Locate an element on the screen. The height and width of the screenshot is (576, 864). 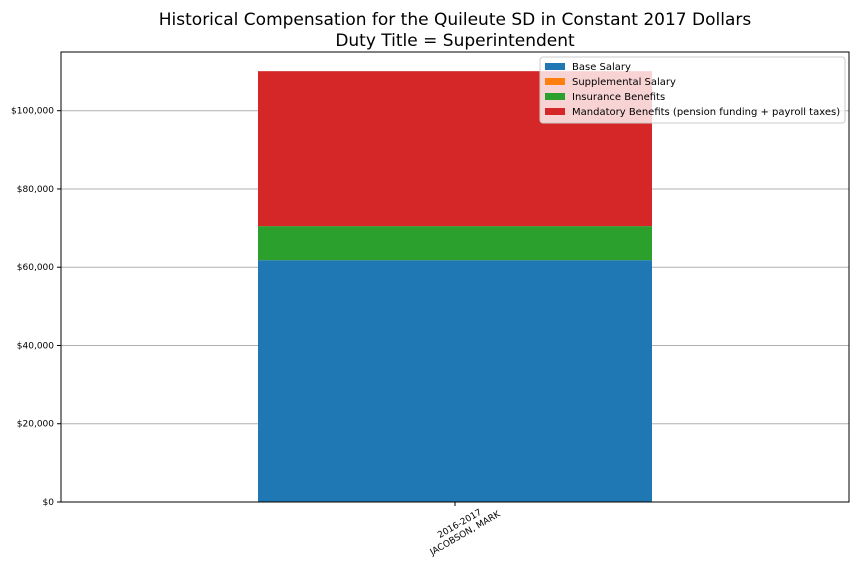
legend-box is located at coordinates (692, 90).